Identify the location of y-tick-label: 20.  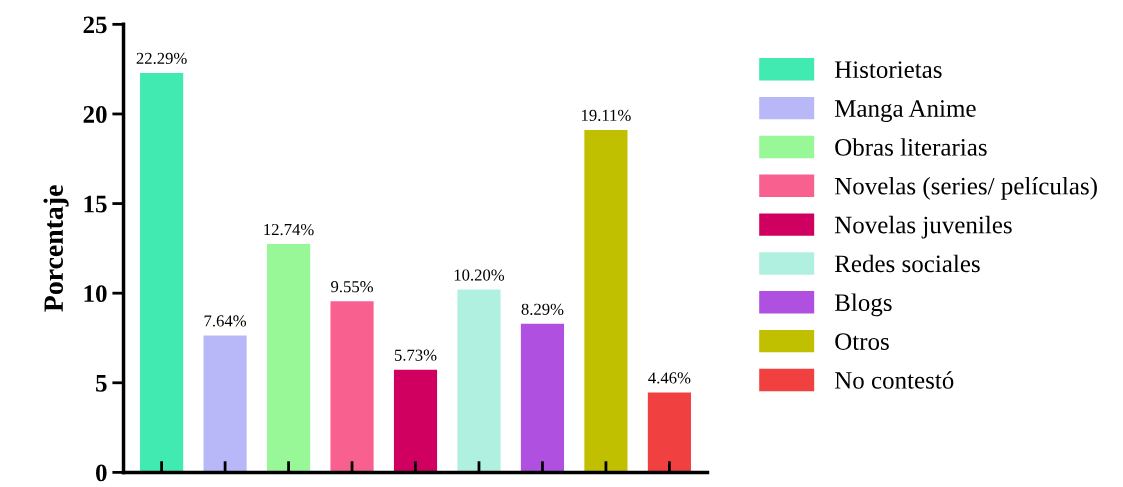
(95, 114).